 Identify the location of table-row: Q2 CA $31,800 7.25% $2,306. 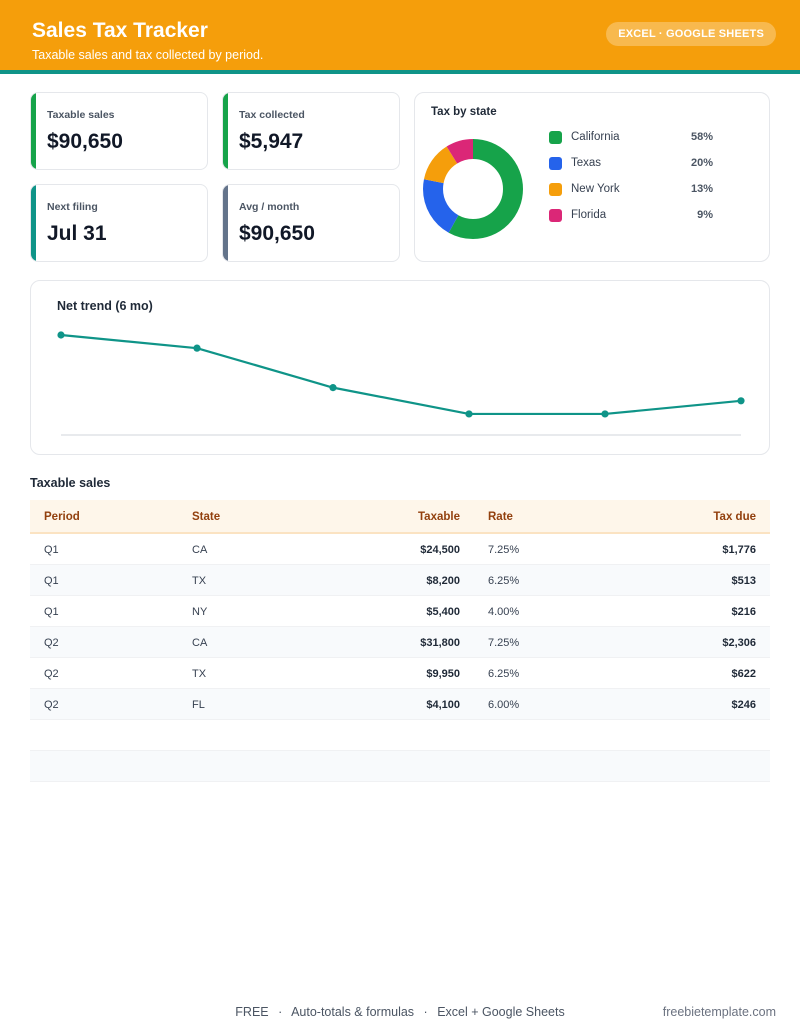
(400, 642).